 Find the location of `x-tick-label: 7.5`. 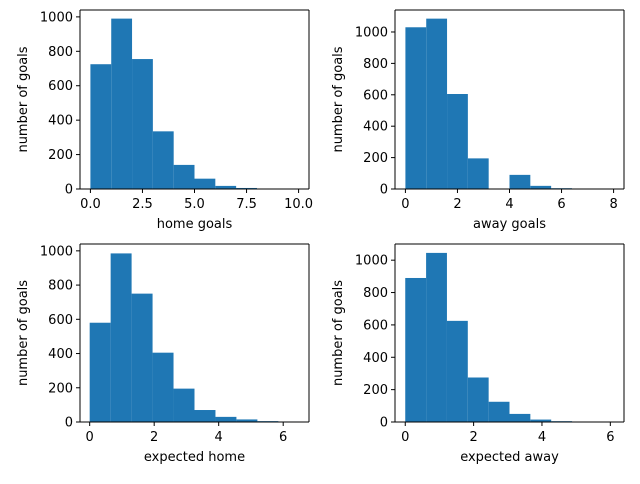

x-tick-label: 7.5 is located at coordinates (246, 204).